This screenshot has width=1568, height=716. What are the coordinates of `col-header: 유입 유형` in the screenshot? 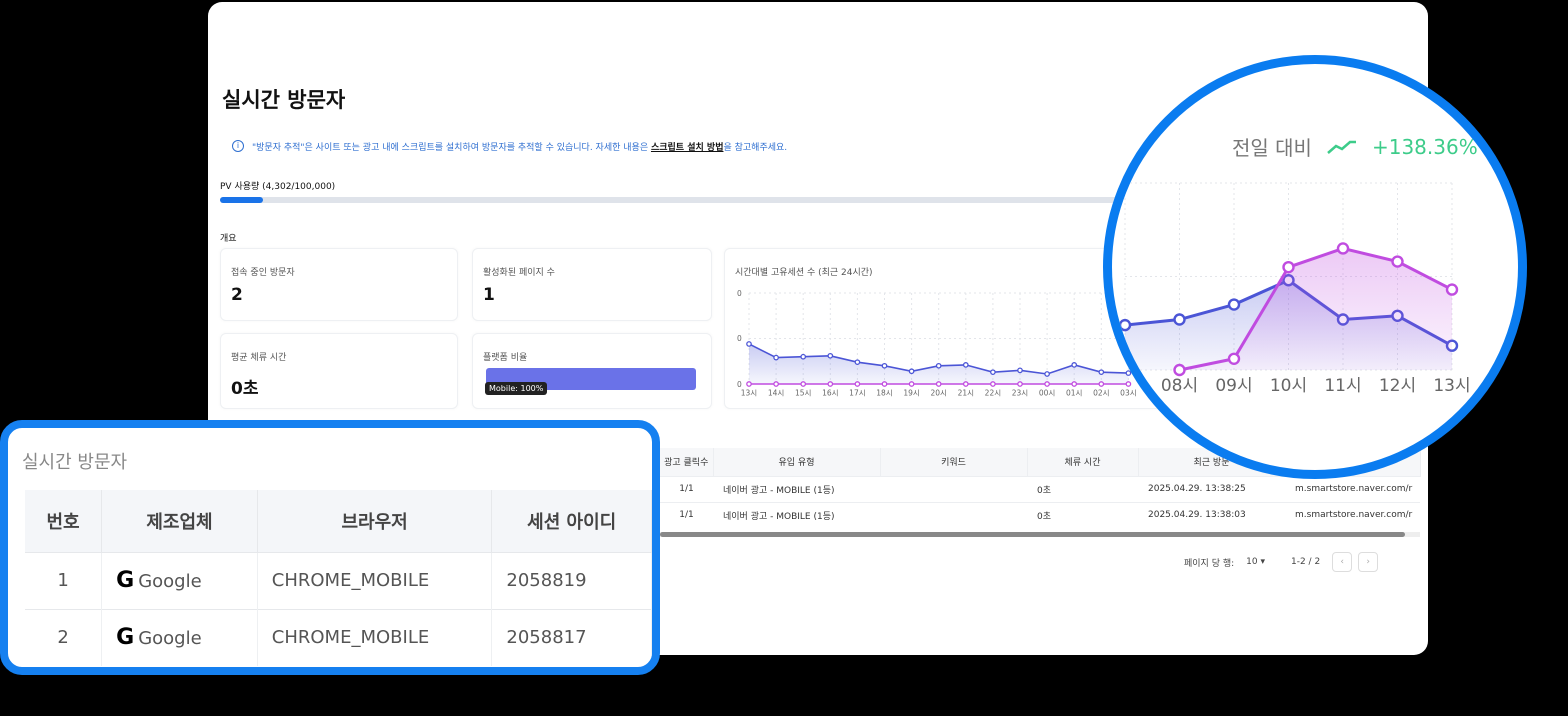 It's located at (797, 462).